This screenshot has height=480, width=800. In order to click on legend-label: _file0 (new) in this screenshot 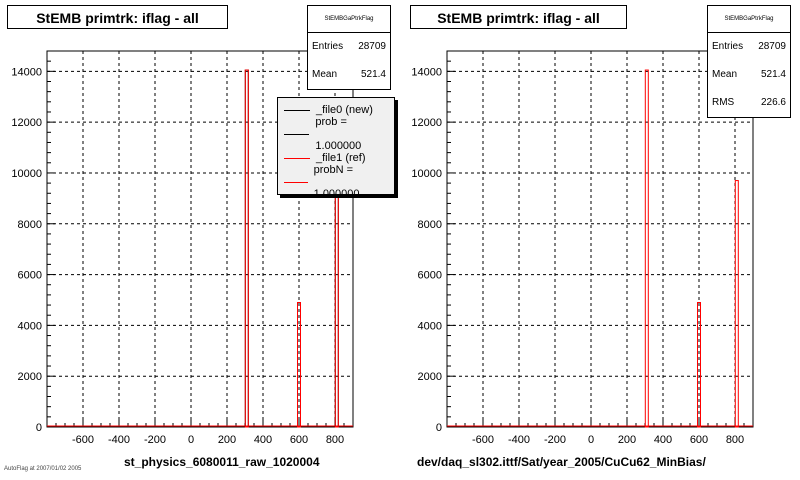, I will do `click(344, 110)`.